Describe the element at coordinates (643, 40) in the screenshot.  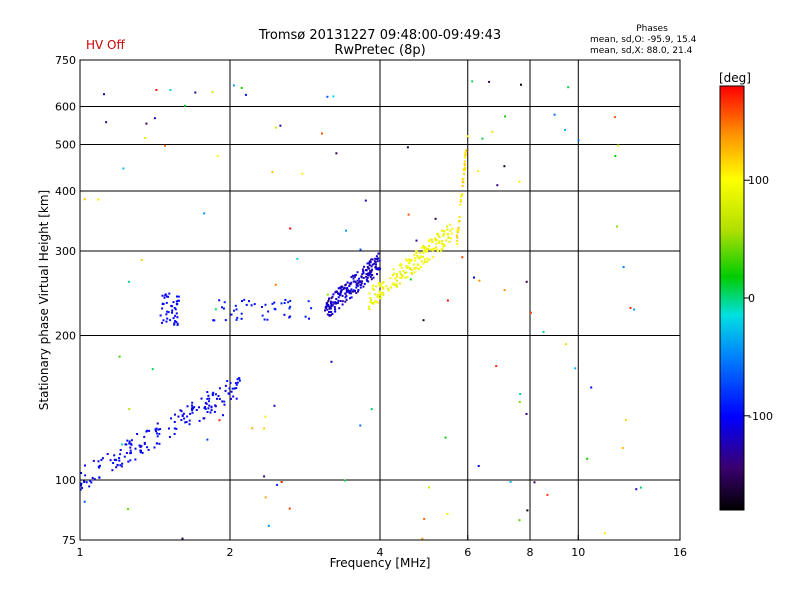
I see `phases-o-stats: mean, sd,O: -95.9, 15.4` at that location.